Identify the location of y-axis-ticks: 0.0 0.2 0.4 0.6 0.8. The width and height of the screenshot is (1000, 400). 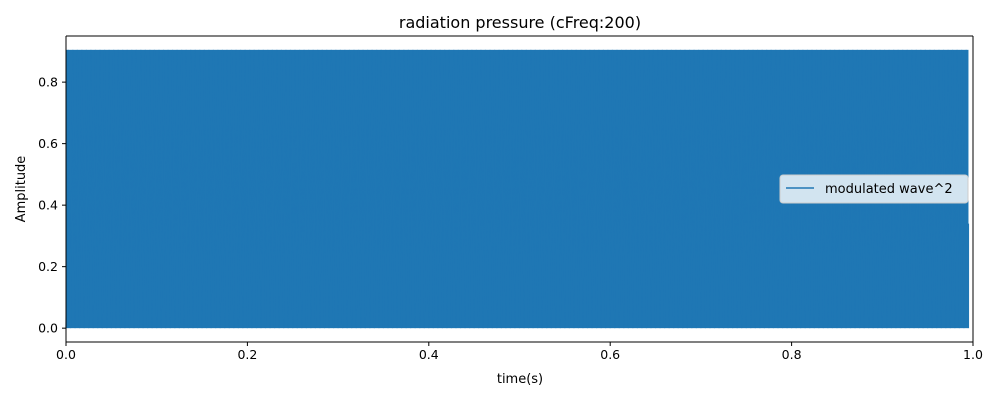
(52, 205).